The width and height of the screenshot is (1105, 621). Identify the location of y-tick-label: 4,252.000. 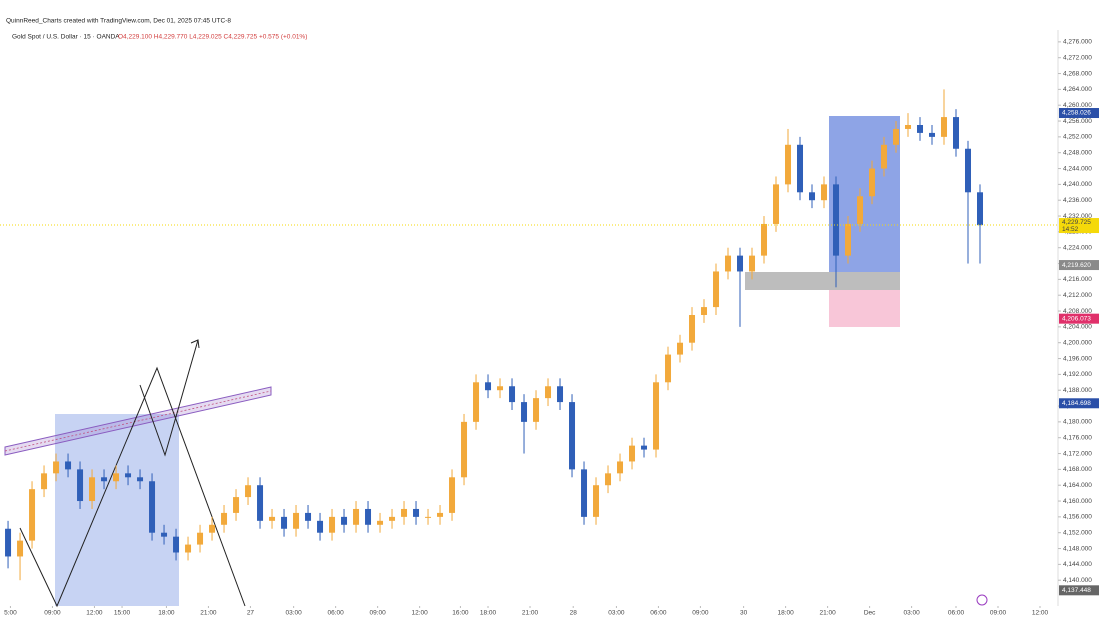
(1077, 137).